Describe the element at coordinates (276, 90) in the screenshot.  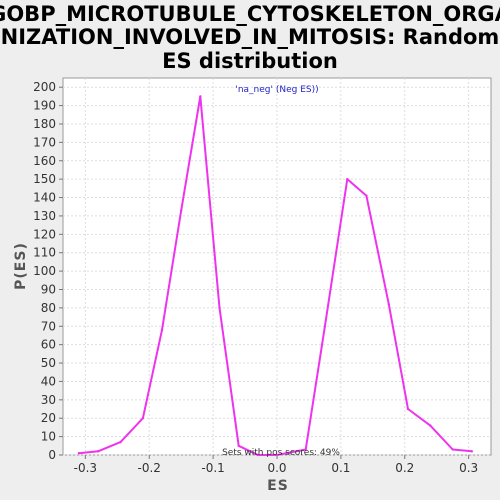
I see `legend-label: 'na_neg' (Neg ES))` at that location.